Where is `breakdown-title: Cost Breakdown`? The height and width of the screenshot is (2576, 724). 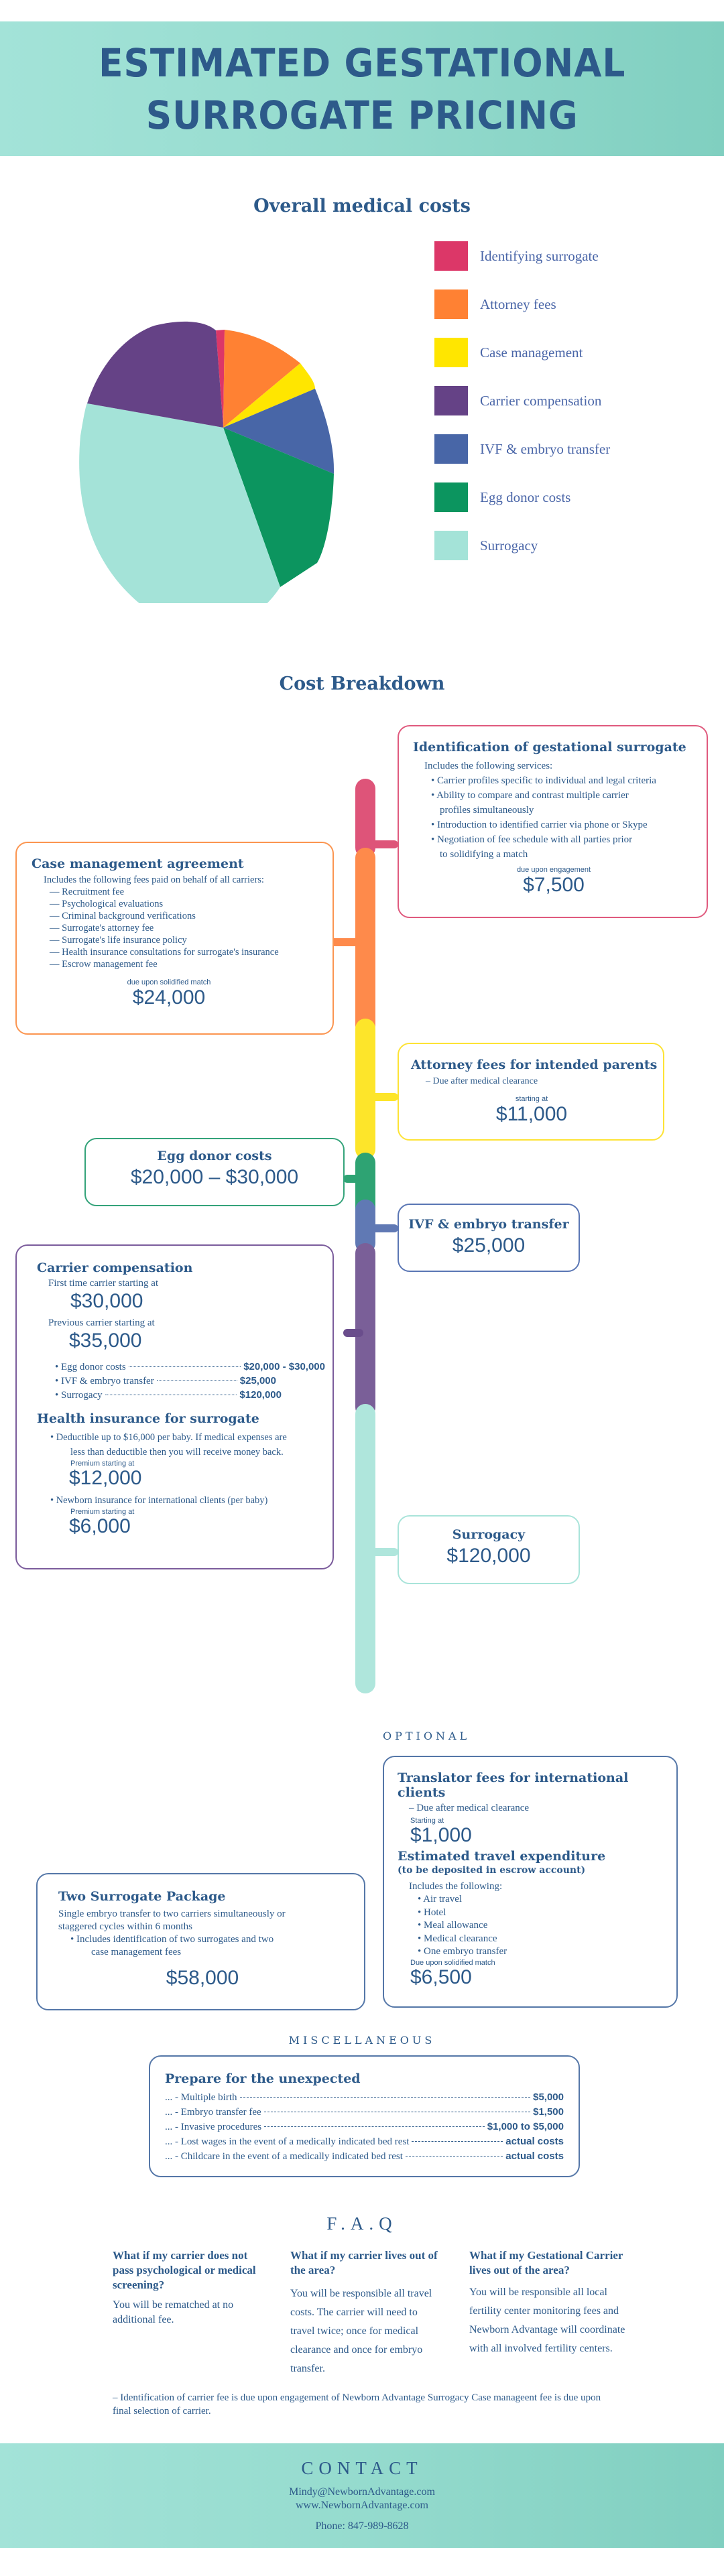 breakdown-title: Cost Breakdown is located at coordinates (362, 683).